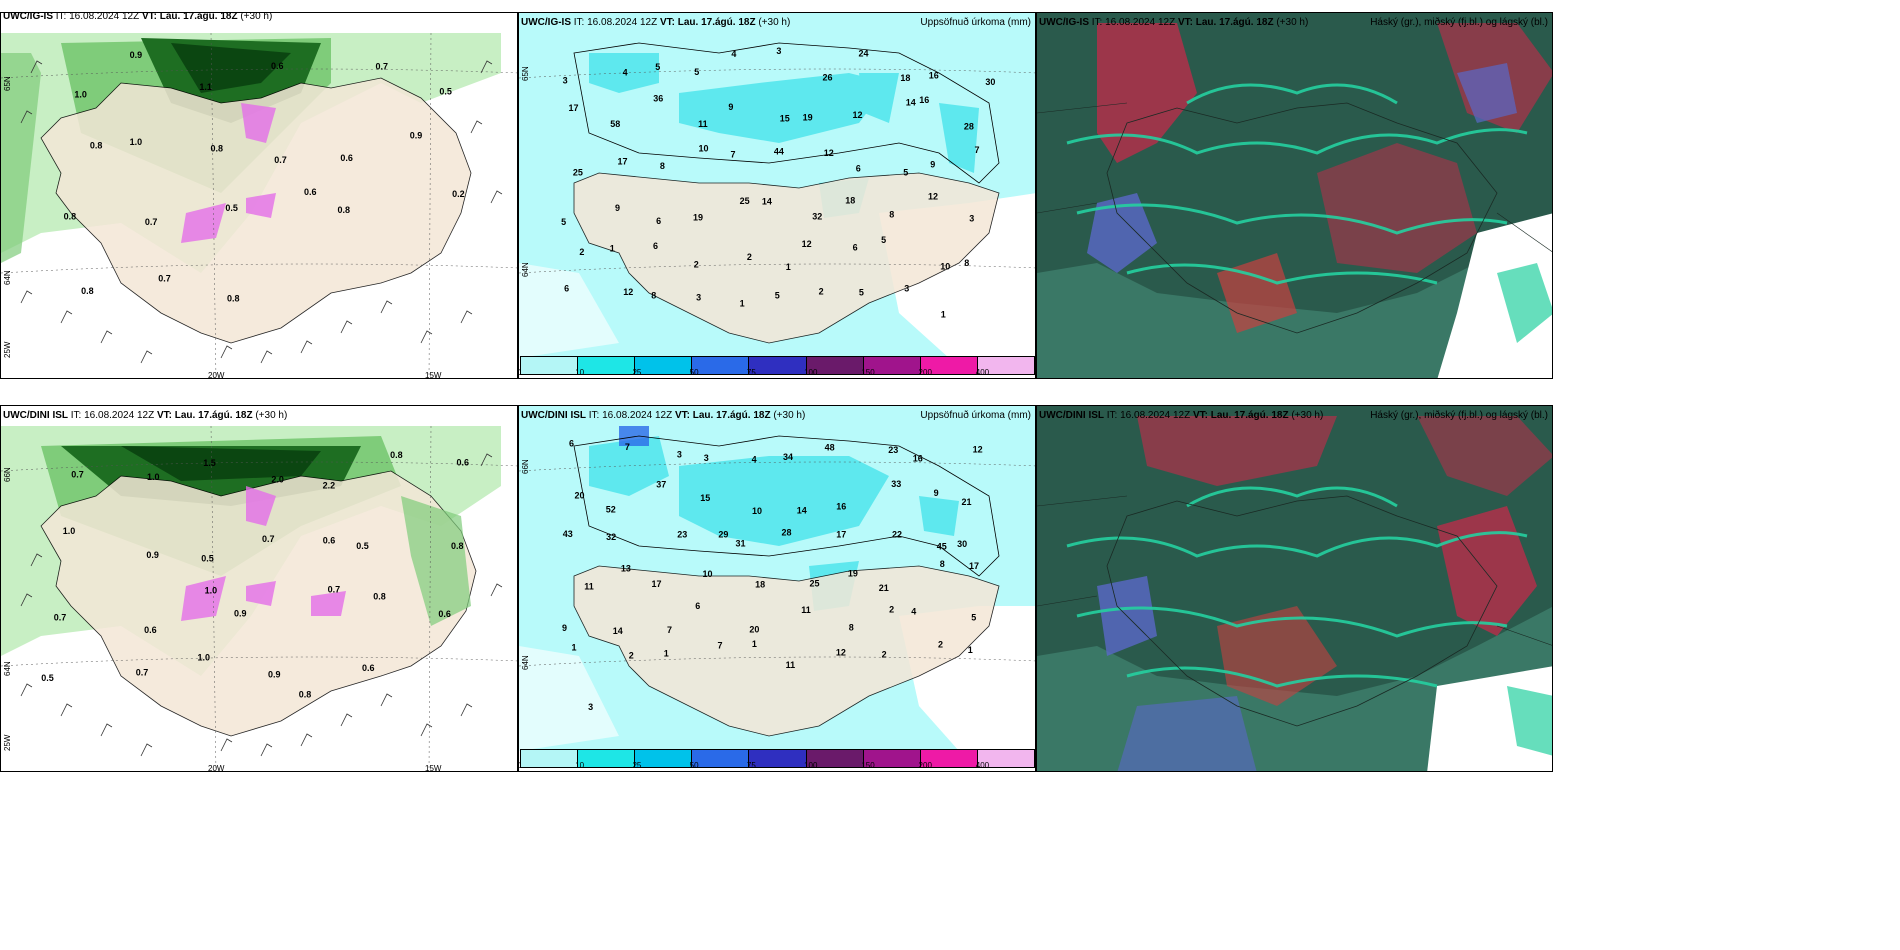 The image size is (1900, 950). Describe the element at coordinates (982, 372) in the screenshot. I see `colorbar-label: 400` at that location.